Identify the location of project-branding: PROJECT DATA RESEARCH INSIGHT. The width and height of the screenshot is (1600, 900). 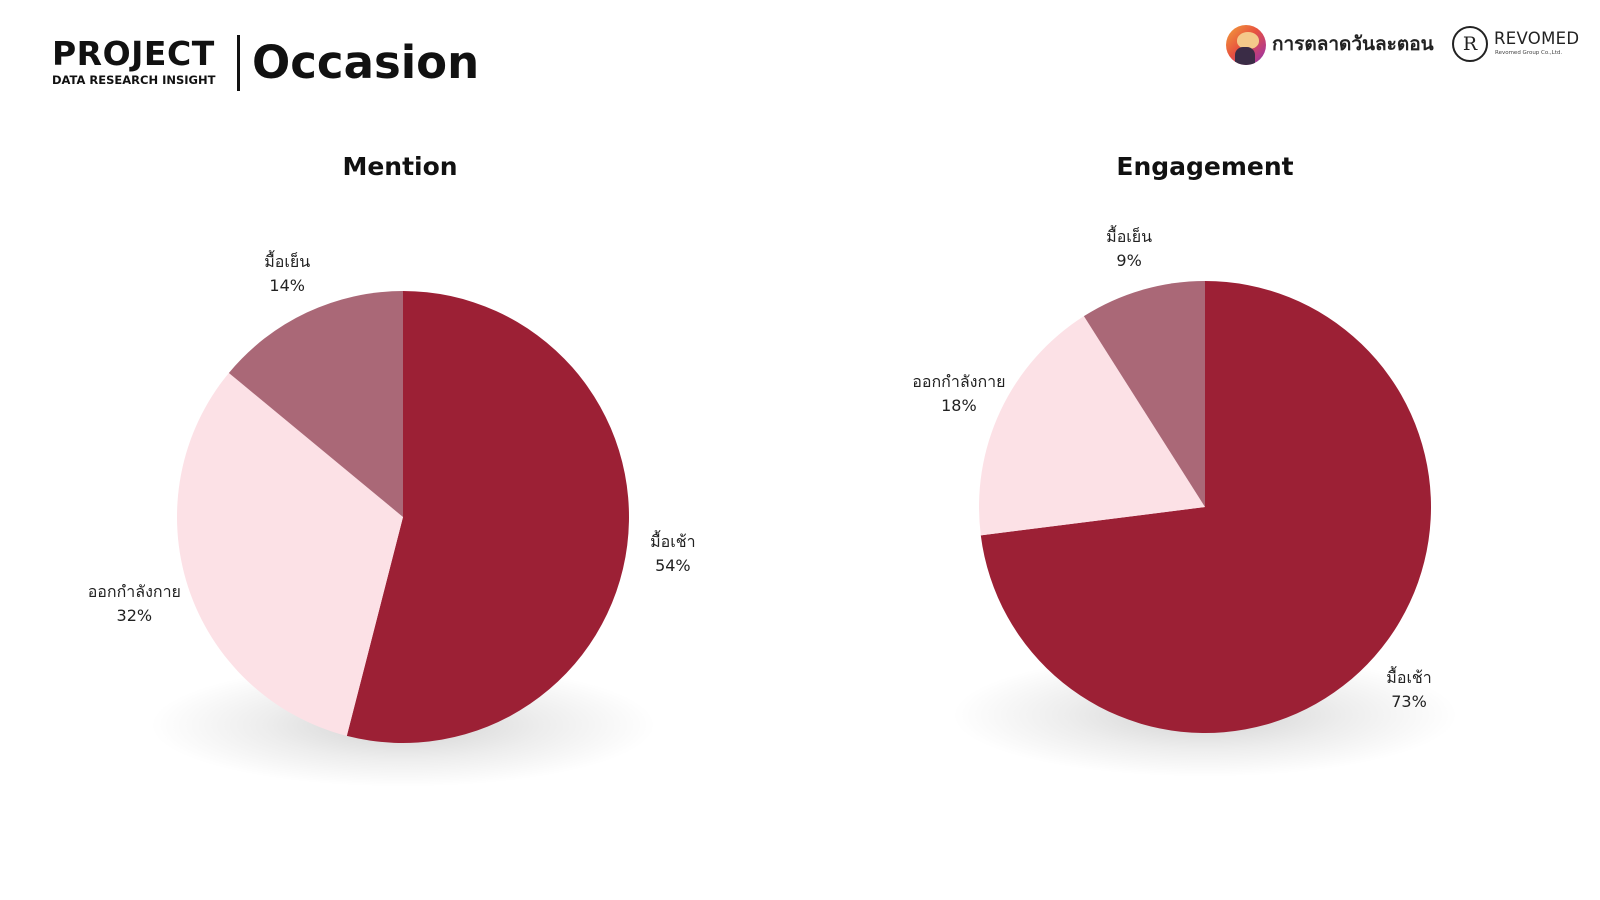
(137, 61).